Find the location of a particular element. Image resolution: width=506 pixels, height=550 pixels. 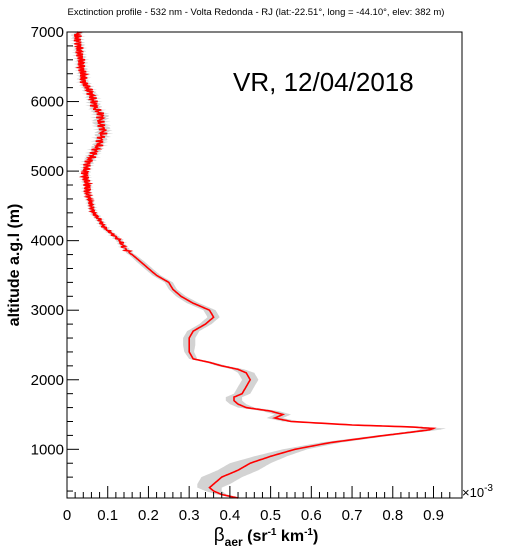

x-axis-label-units-mid: km is located at coordinates (290, 536).